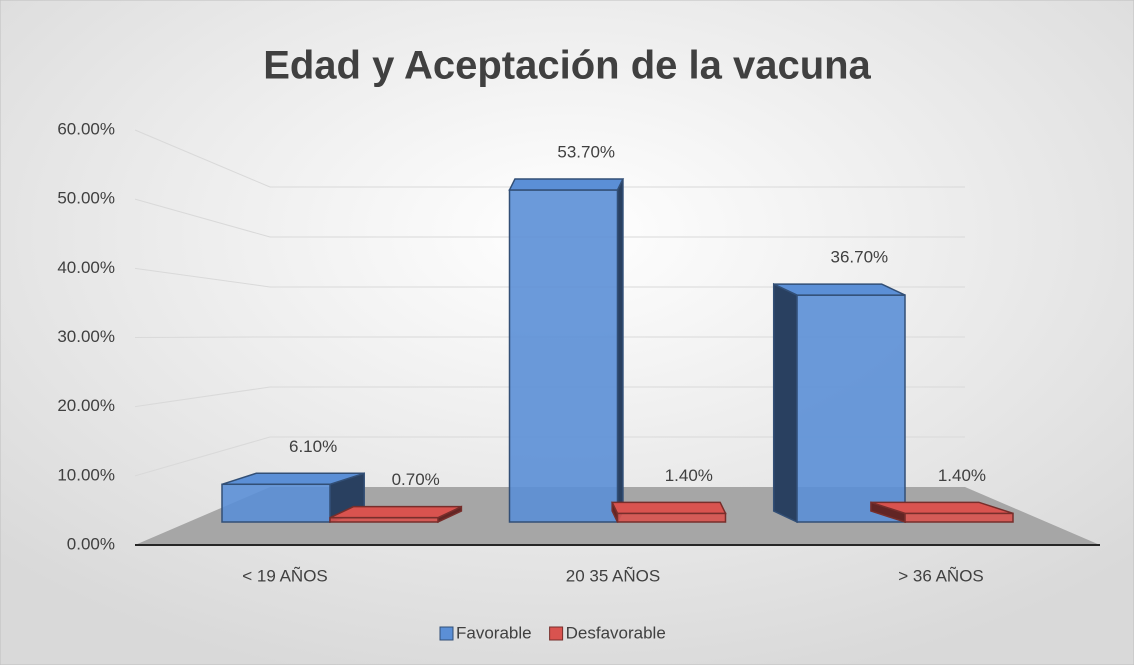  I want to click on y-tick-label: 20.00%, so click(86, 405).